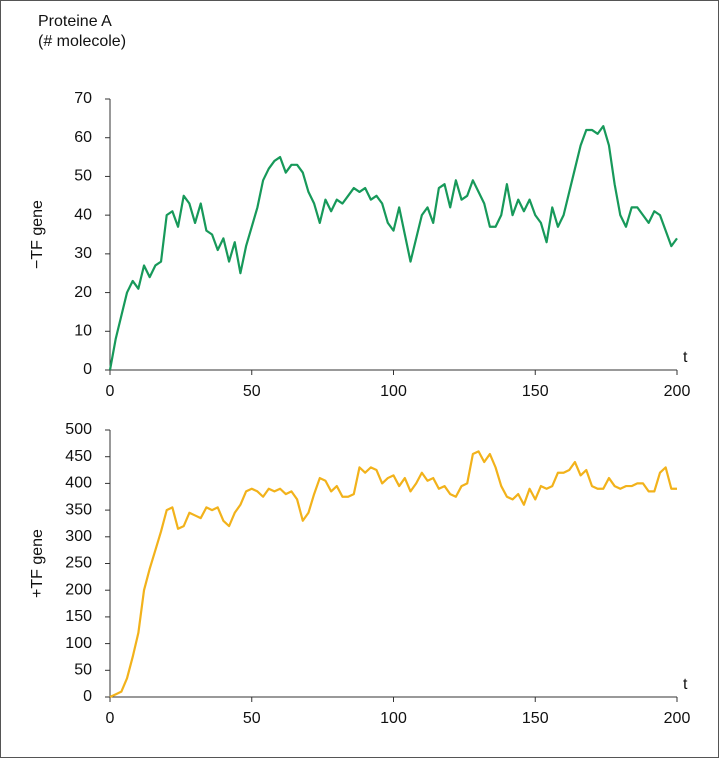  Describe the element at coordinates (78, 483) in the screenshot. I see `y-tick-label: 400` at that location.